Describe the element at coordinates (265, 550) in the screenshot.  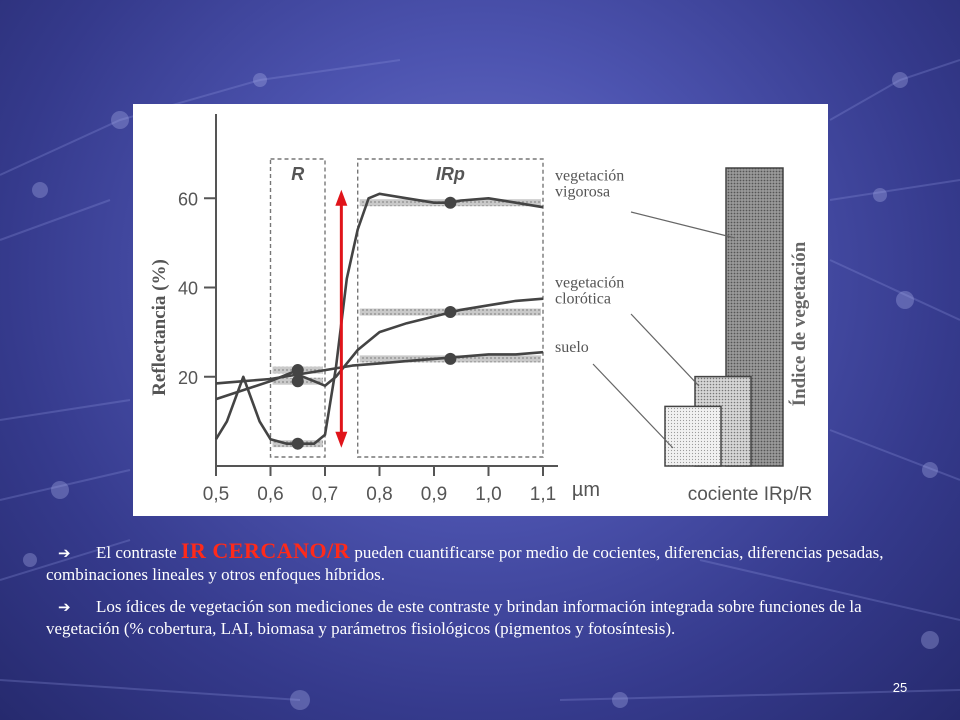
I see `bullet-1-highlight: IR CERCANO/R` at that location.